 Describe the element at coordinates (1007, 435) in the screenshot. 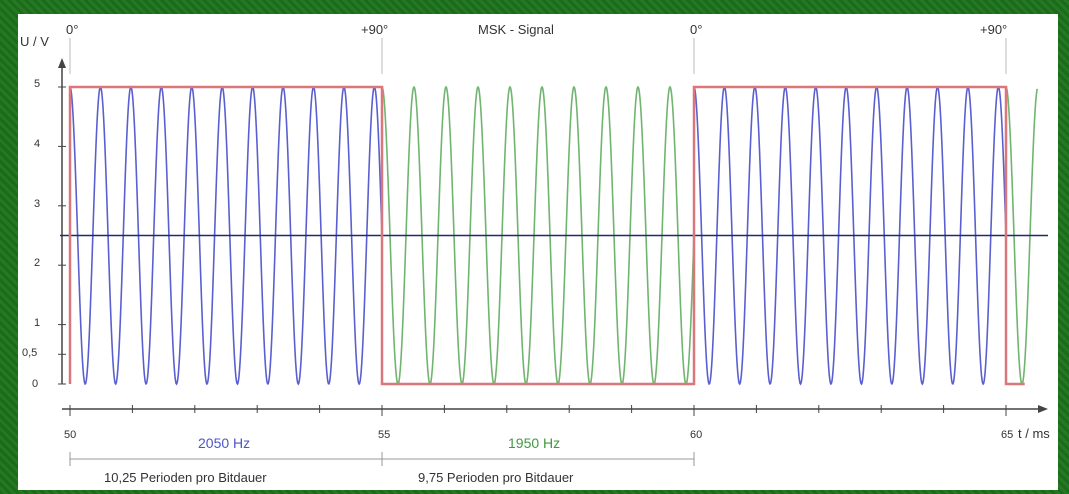

I see `x-tick-label: 65` at that location.